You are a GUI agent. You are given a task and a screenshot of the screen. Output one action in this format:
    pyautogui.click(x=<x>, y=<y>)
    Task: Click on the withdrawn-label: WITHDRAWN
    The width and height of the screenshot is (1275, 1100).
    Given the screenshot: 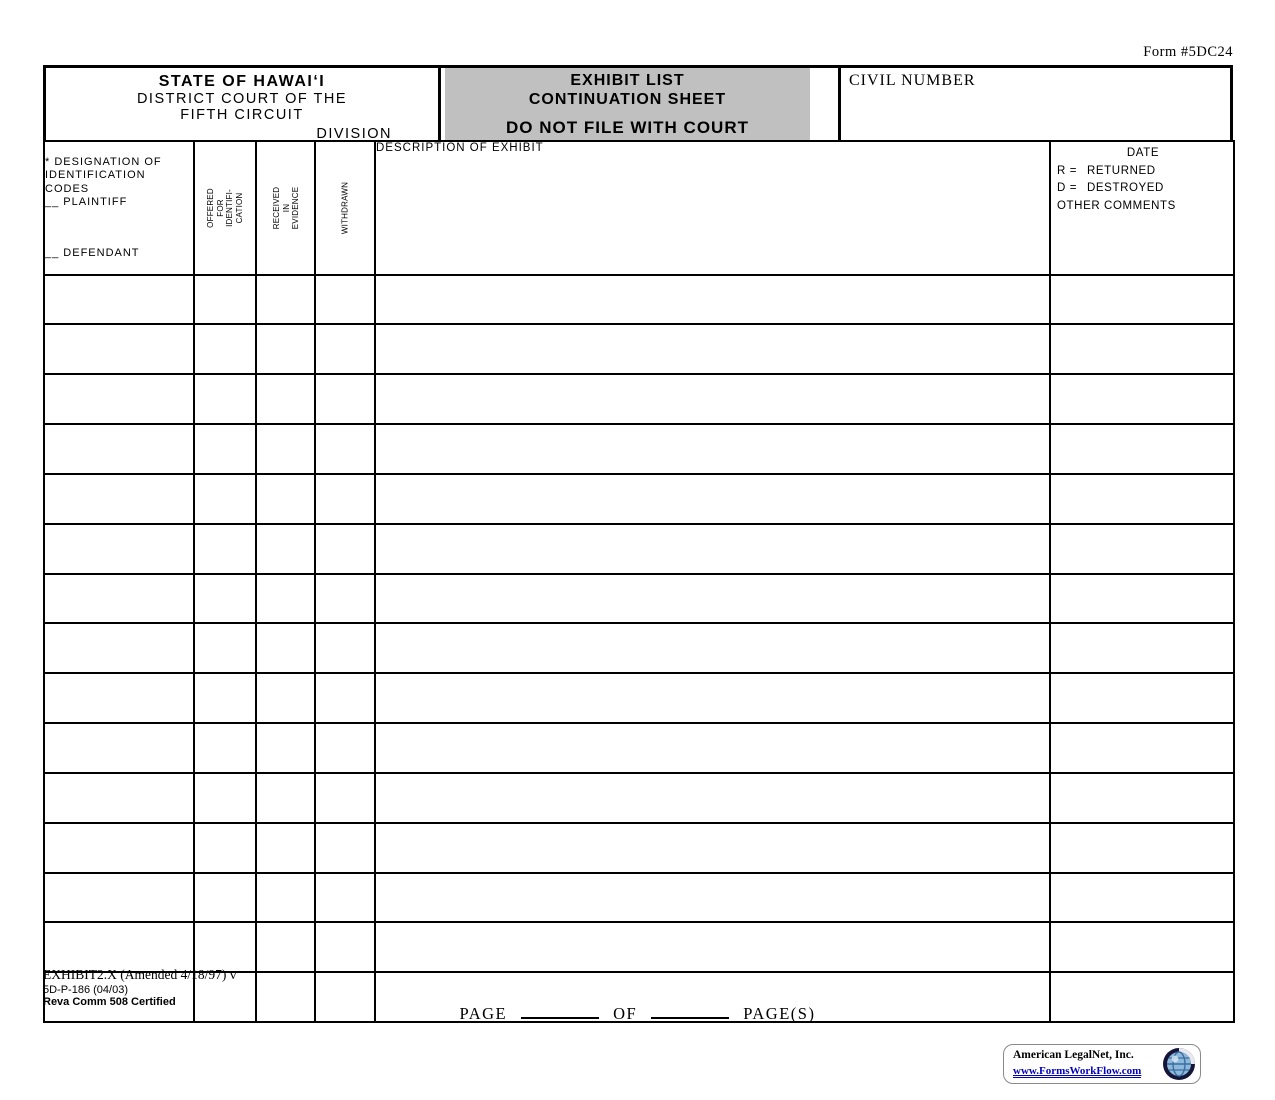 What is the action you would take?
    pyautogui.click(x=345, y=207)
    